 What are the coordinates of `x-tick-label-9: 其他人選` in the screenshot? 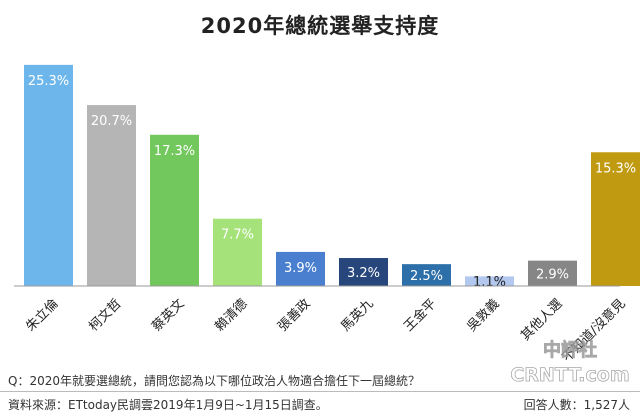 It's located at (541, 319).